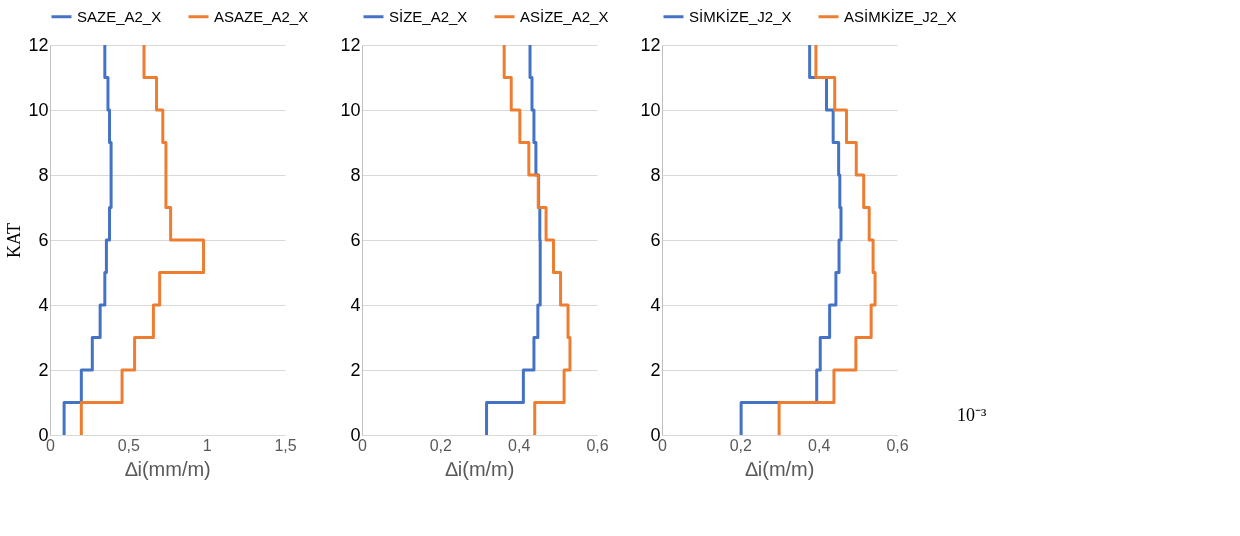 Image resolution: width=1240 pixels, height=536 pixels. I want to click on x-tick-label: 1, so click(207, 445).